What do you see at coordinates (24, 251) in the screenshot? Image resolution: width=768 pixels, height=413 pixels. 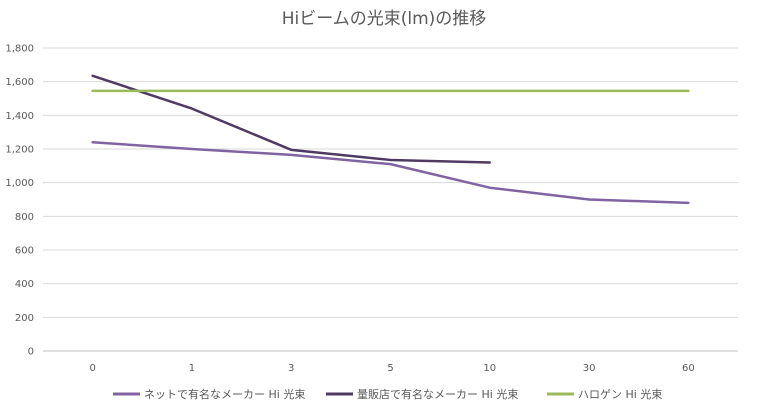 I see `y-tick-label: 600` at bounding box center [24, 251].